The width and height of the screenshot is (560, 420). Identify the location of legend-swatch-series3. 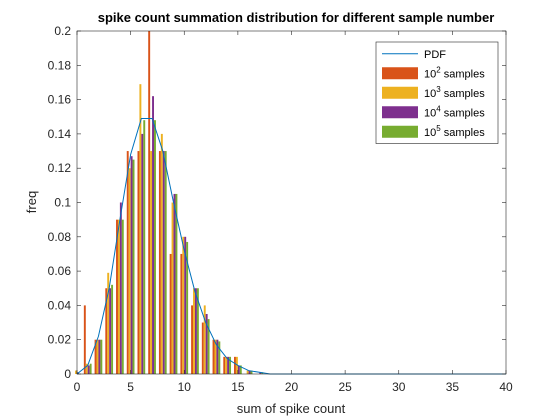
(400, 112).